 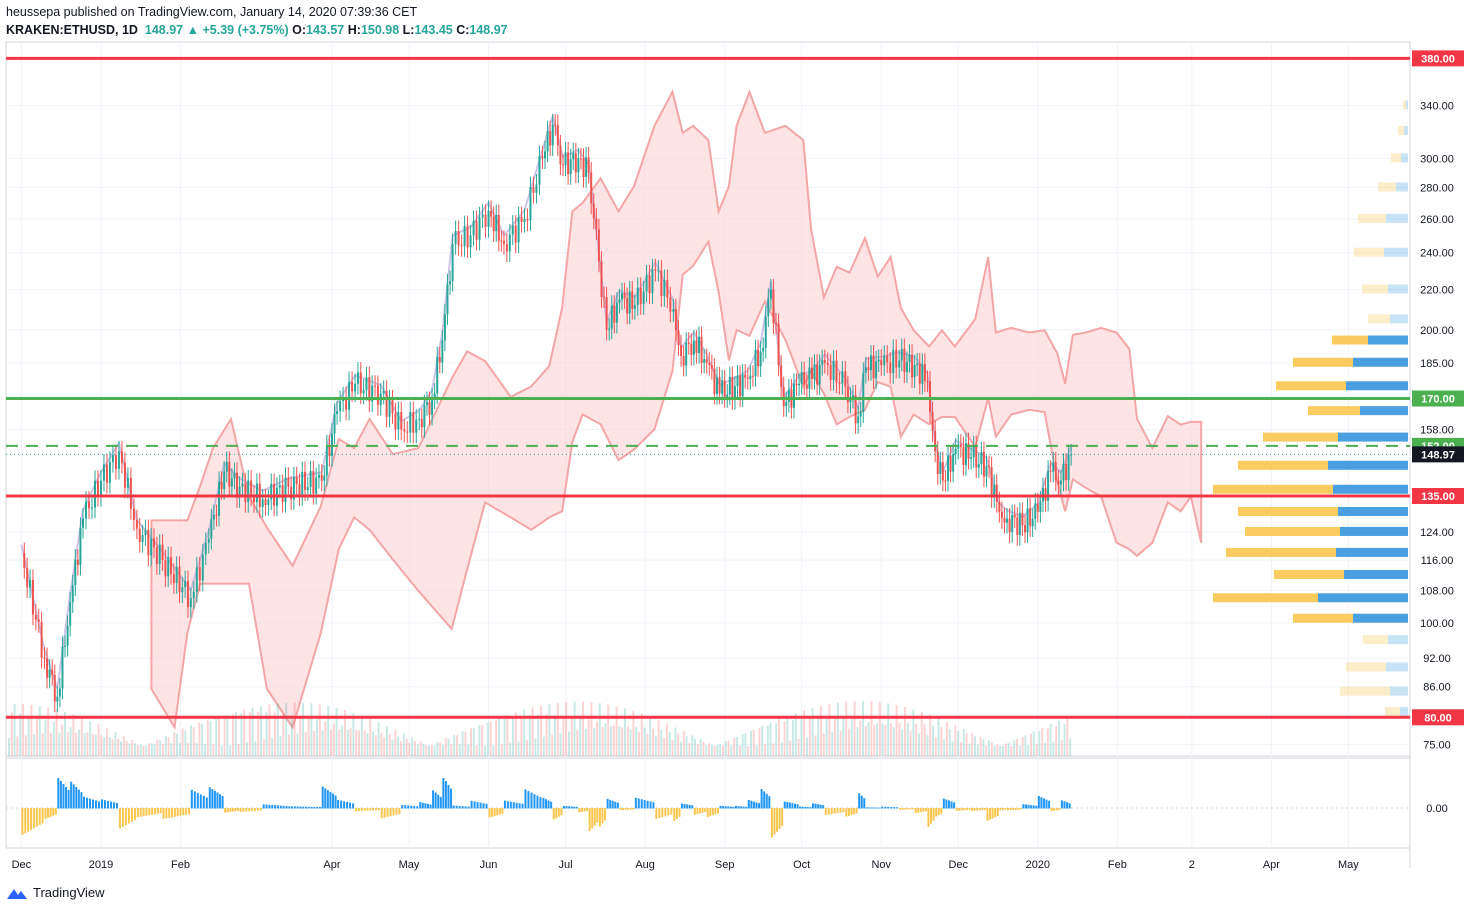 I want to click on macd-zero-label: 0.00, so click(x=1436, y=809).